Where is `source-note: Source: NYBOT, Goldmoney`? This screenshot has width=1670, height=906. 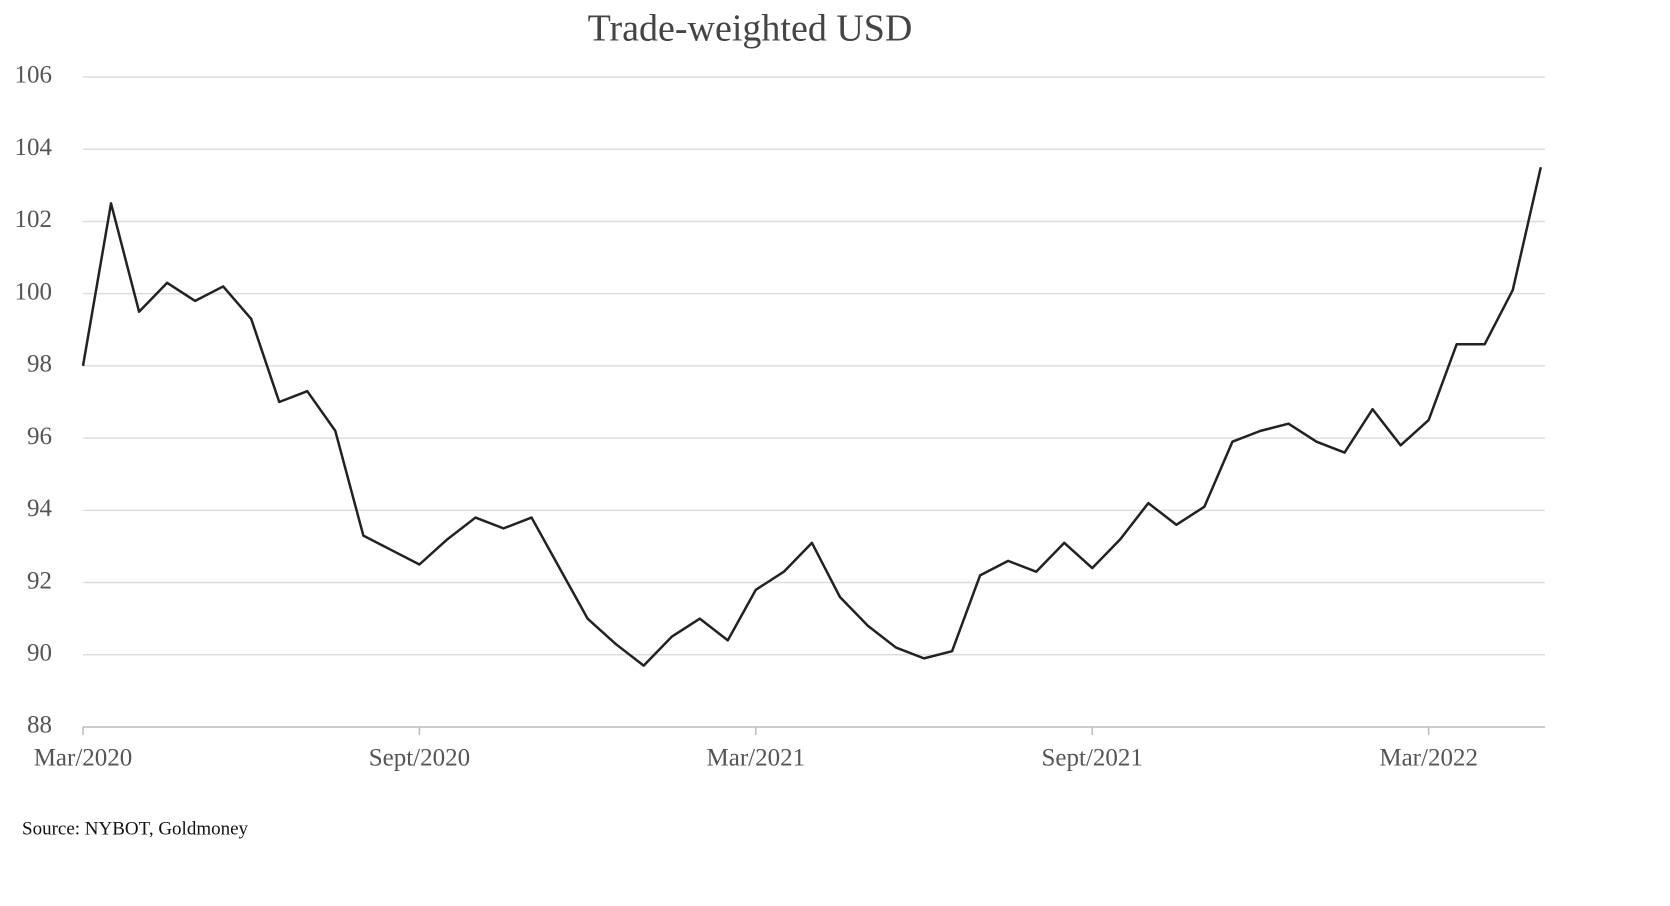 source-note: Source: NYBOT, Goldmoney is located at coordinates (135, 828).